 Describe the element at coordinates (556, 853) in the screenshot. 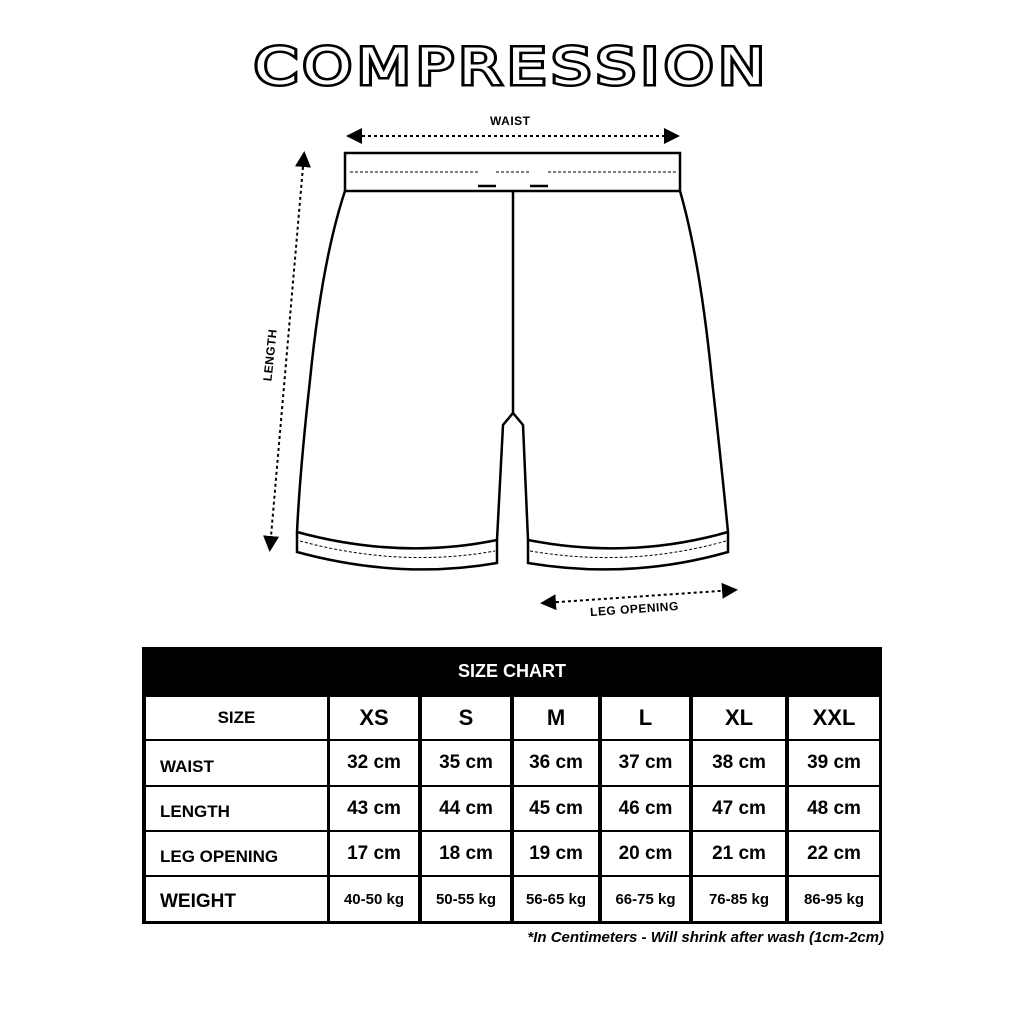

I see `table-cell: 19 cm` at that location.